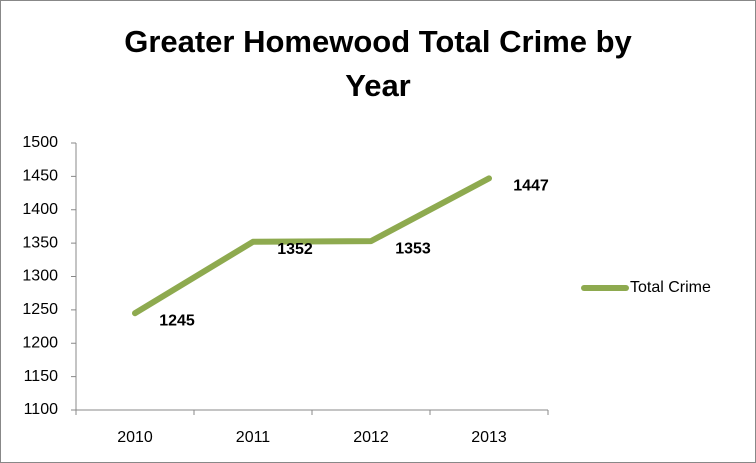 The image size is (756, 463). What do you see at coordinates (531, 186) in the screenshot?
I see `data-label: 1447` at bounding box center [531, 186].